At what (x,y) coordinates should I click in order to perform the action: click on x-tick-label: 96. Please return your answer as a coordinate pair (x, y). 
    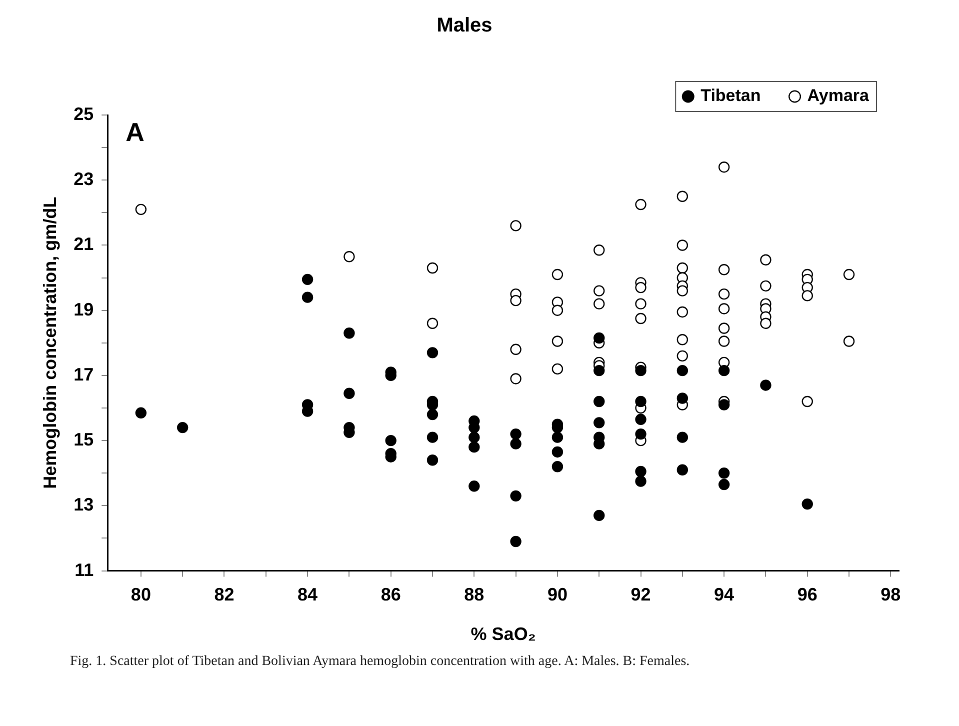
    Looking at the image, I should click on (807, 594).